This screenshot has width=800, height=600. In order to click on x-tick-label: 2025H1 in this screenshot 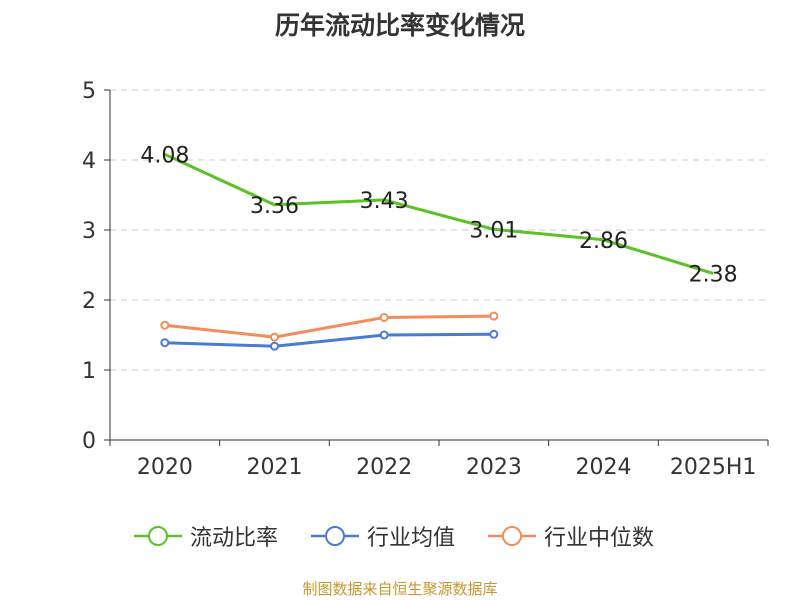, I will do `click(713, 467)`.